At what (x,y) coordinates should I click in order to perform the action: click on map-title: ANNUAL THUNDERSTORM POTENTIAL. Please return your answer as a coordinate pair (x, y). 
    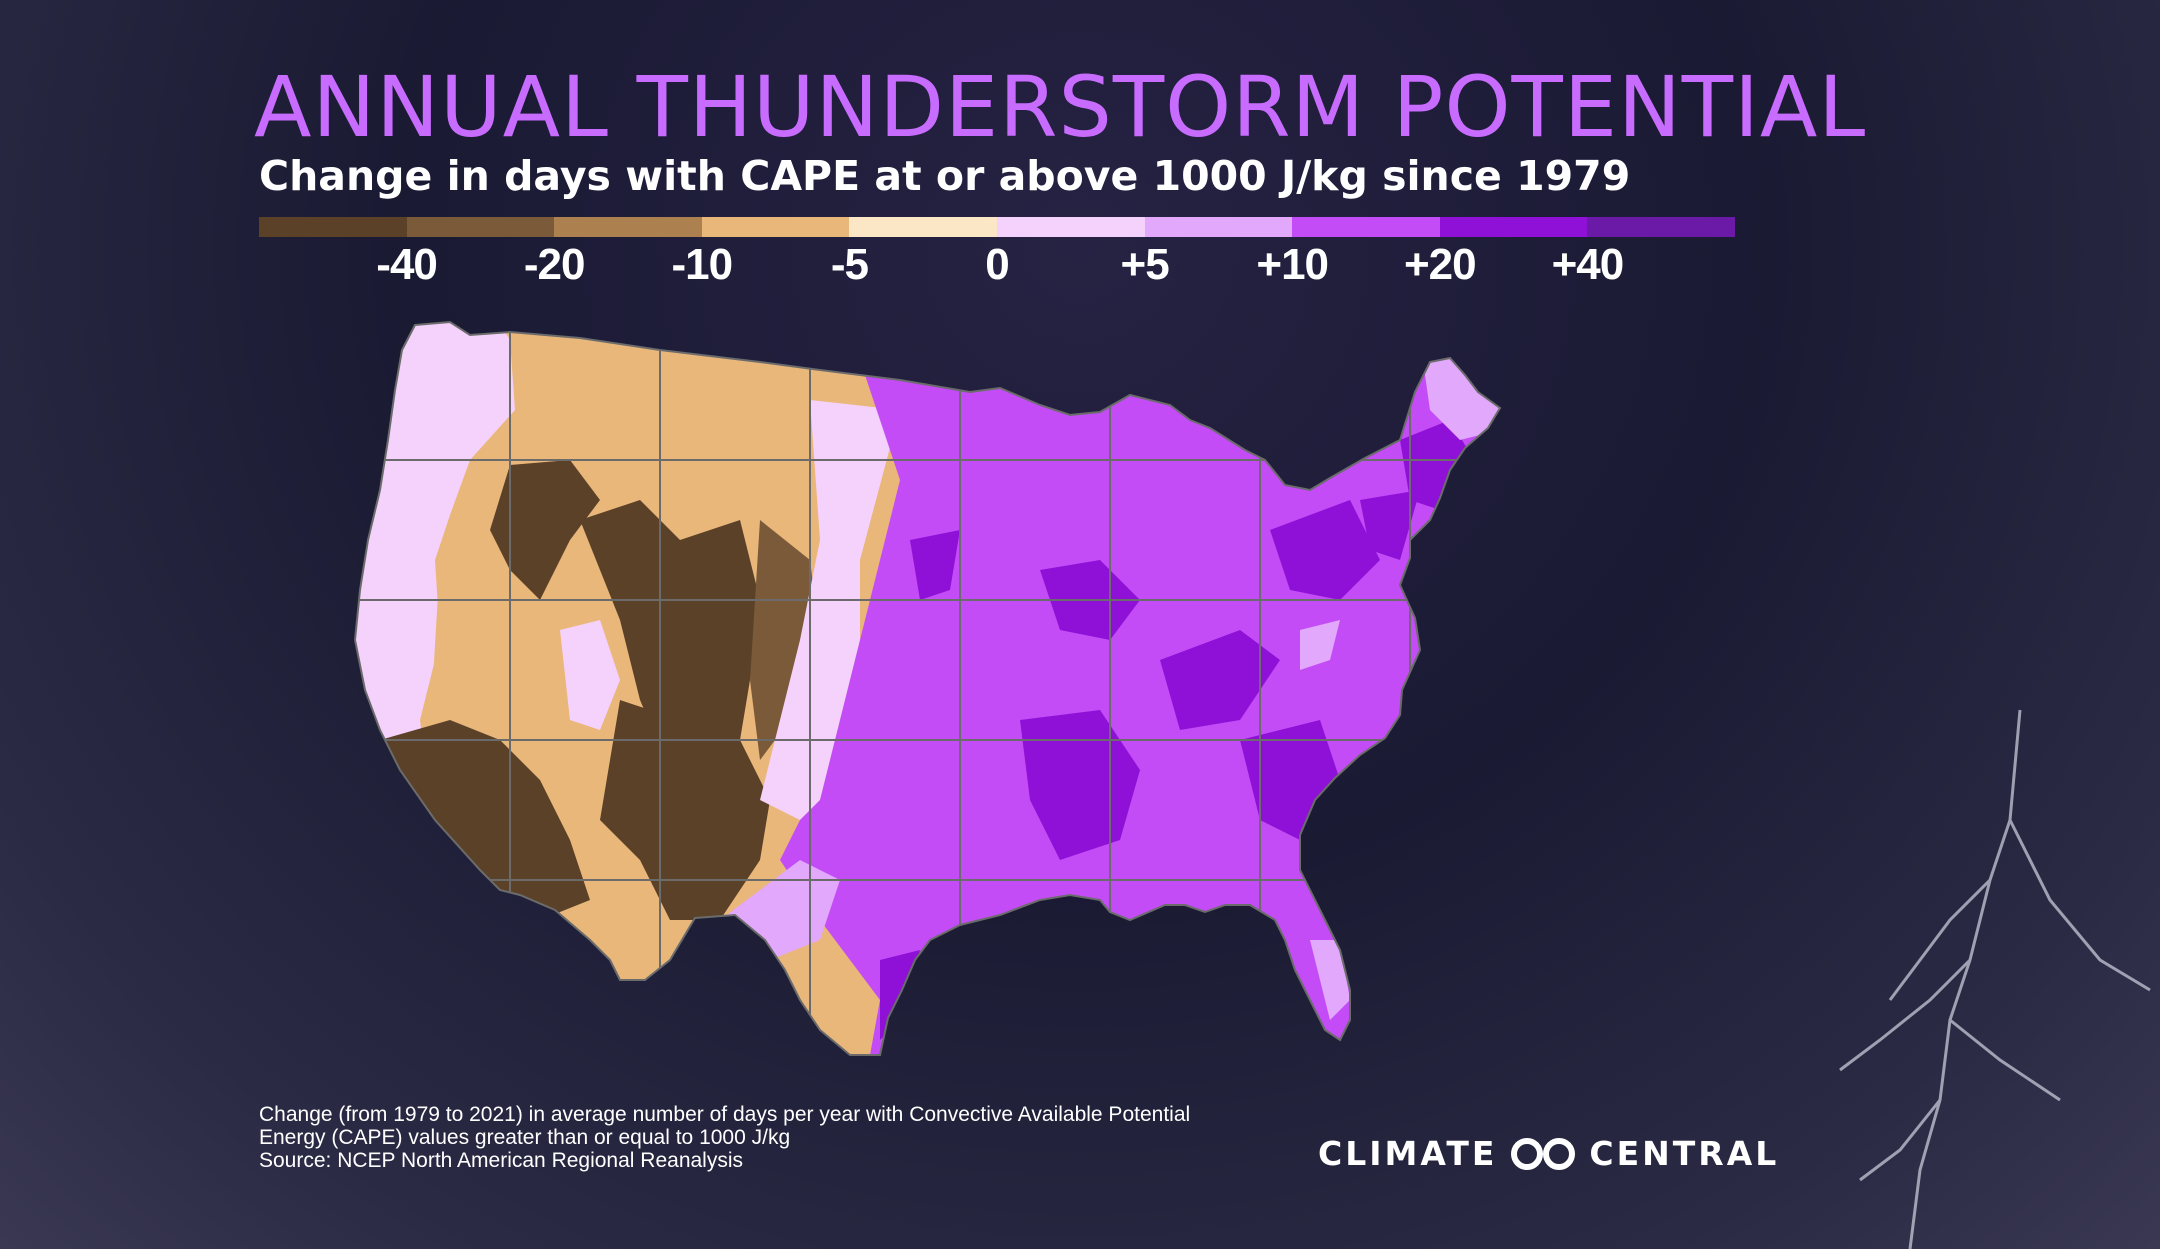
    Looking at the image, I should click on (1060, 107).